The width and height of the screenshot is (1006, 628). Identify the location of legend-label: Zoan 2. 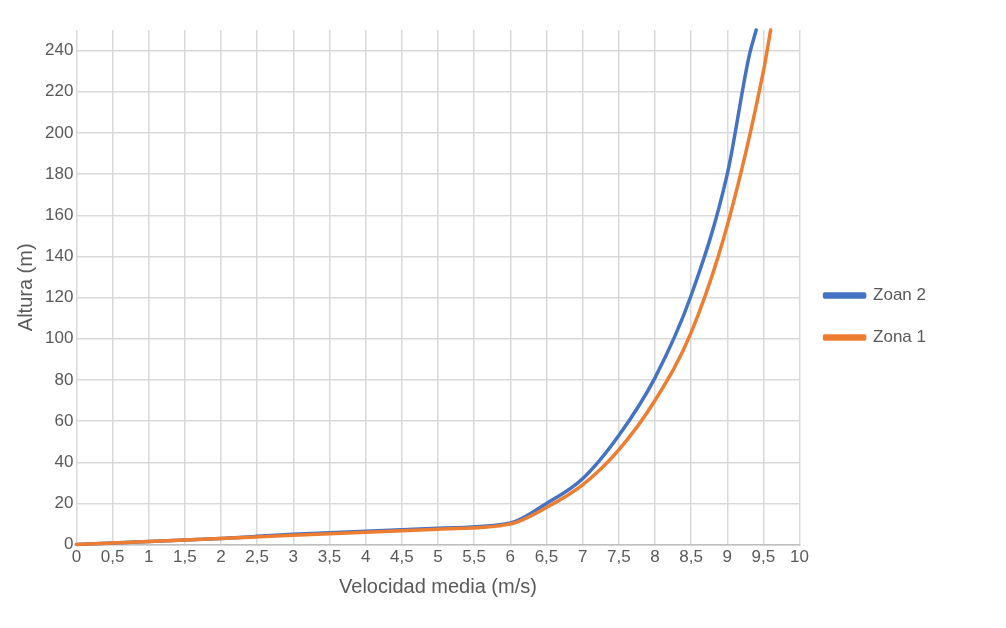
(900, 295).